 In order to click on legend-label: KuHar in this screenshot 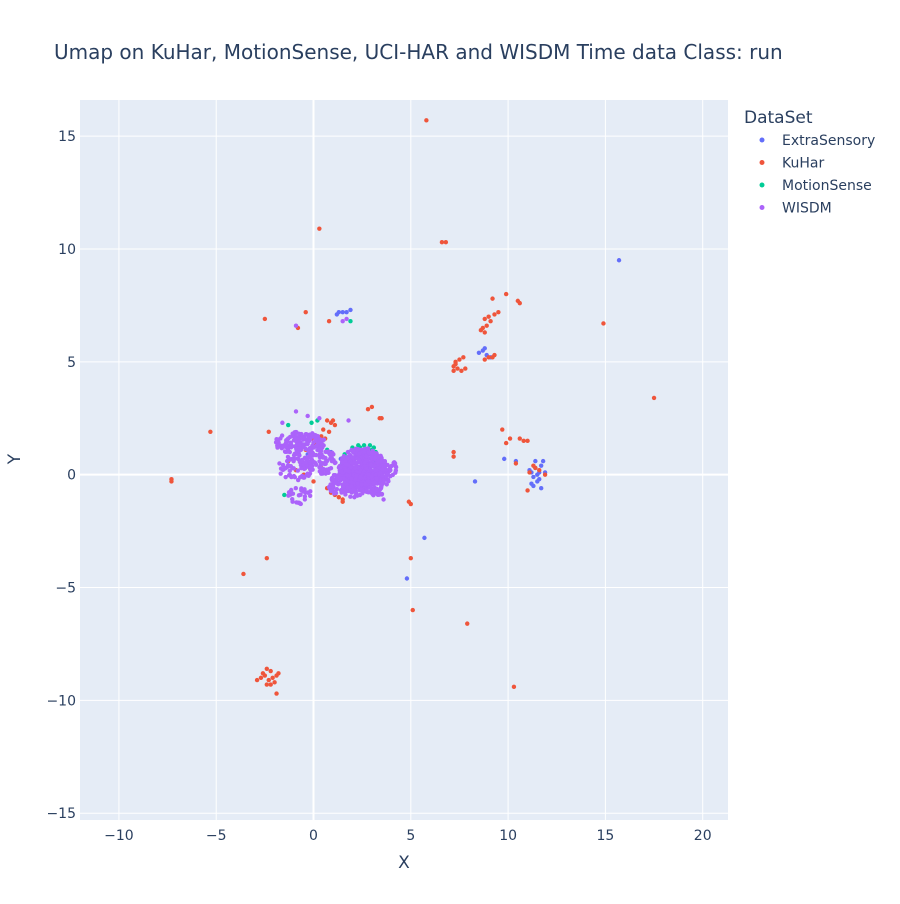, I will do `click(803, 164)`.